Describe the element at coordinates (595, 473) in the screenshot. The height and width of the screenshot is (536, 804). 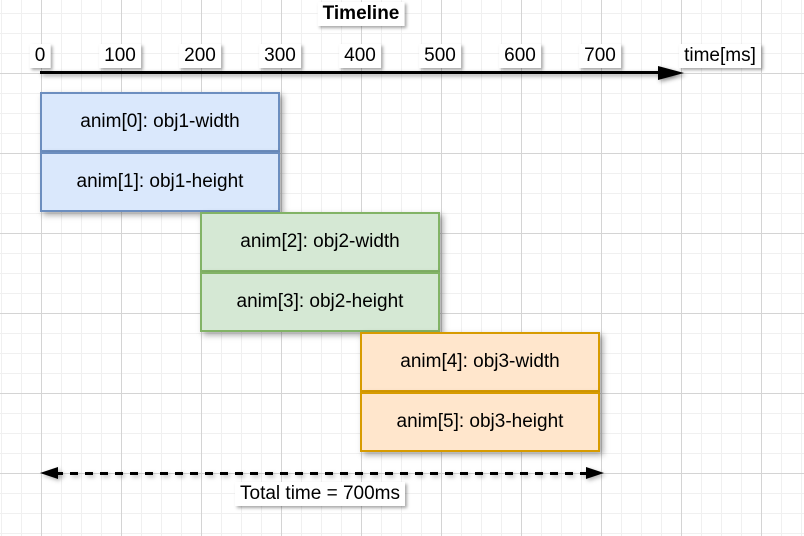
I see `arrow-right-head-icon` at that location.